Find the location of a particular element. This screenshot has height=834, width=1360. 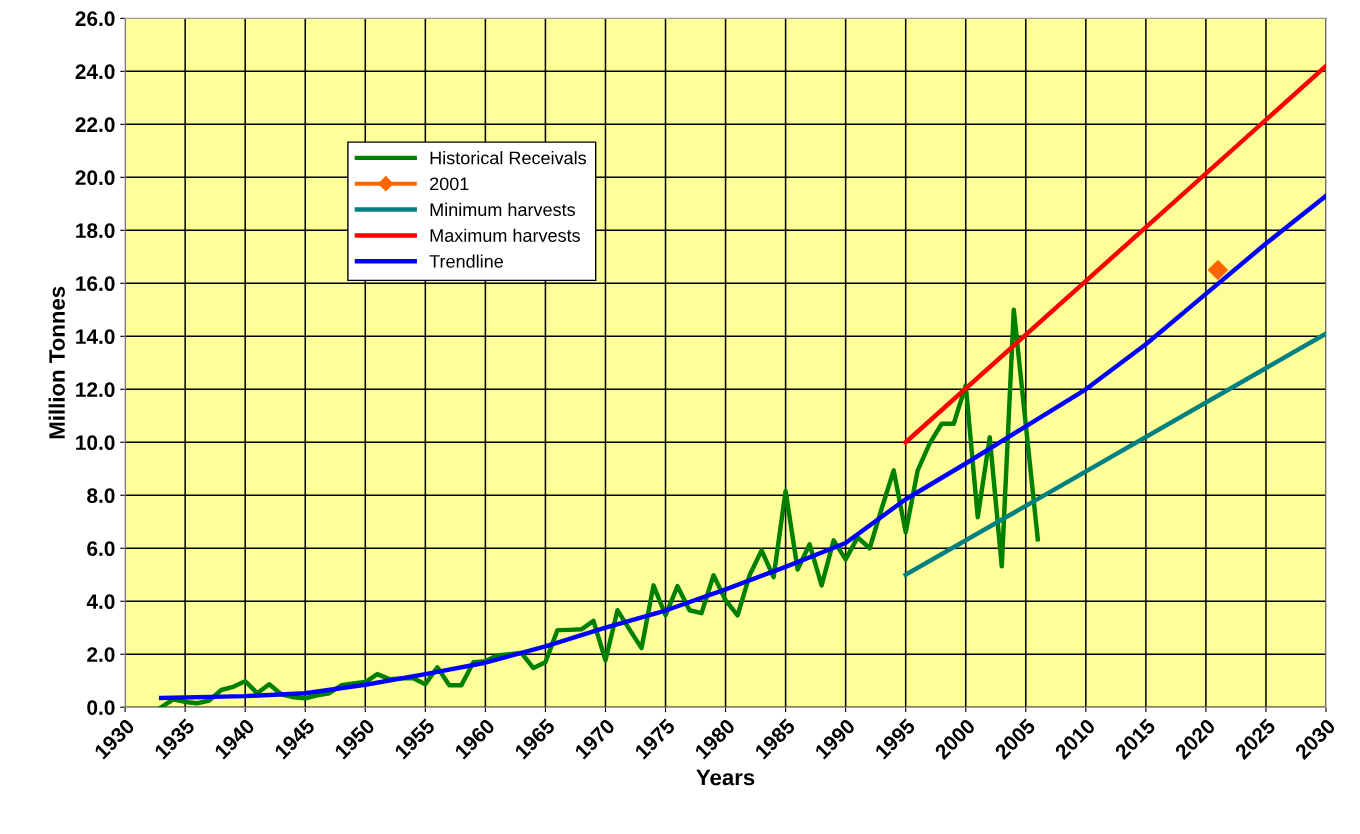

x-axis-title: Years is located at coordinates (725, 777).